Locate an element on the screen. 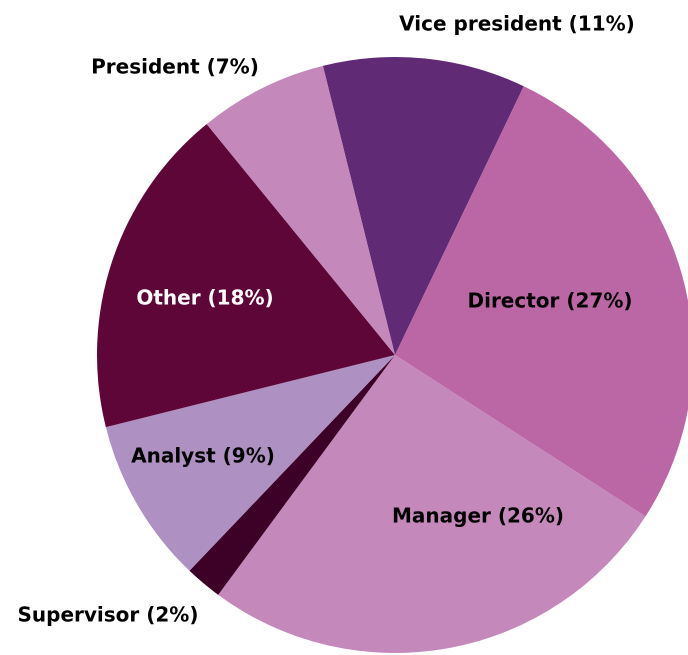 The height and width of the screenshot is (655, 688). slice-label: Manager (26%) is located at coordinates (478, 516).